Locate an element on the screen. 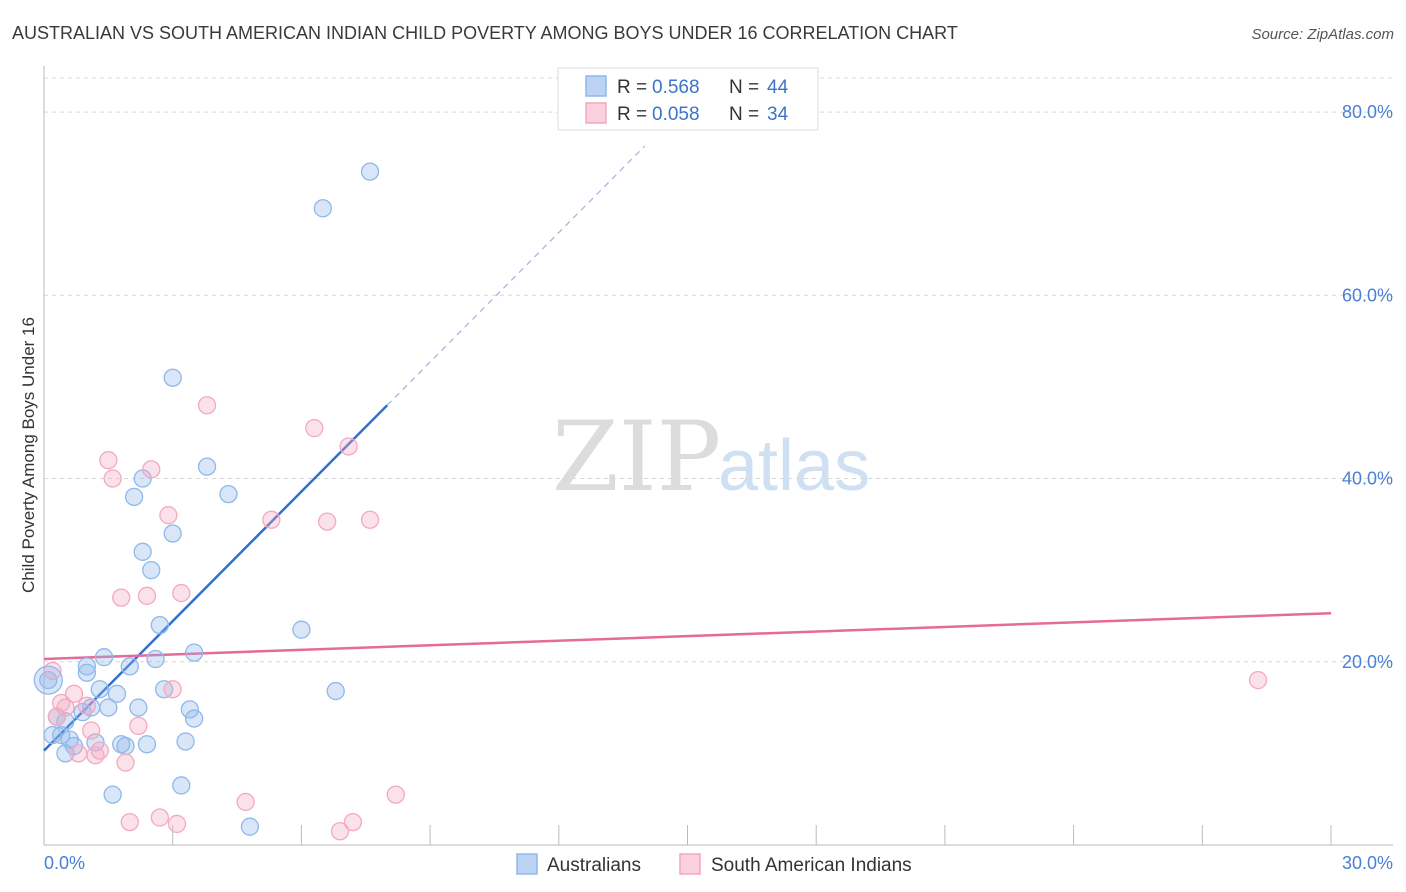 The image size is (1406, 892). x-tick-label-min: 0.0% is located at coordinates (64, 863).